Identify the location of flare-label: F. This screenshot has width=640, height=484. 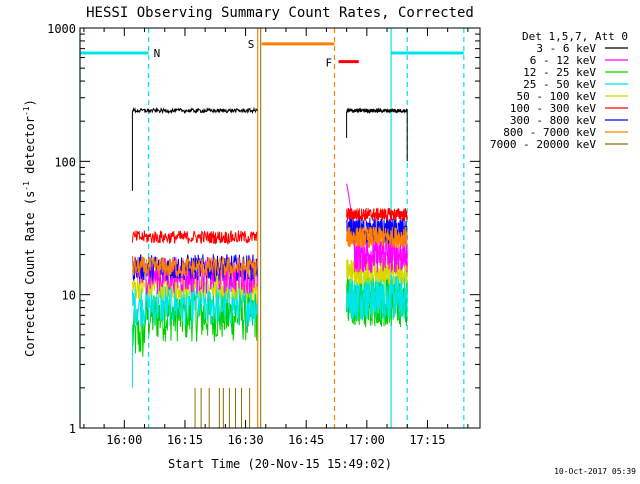
(329, 63).